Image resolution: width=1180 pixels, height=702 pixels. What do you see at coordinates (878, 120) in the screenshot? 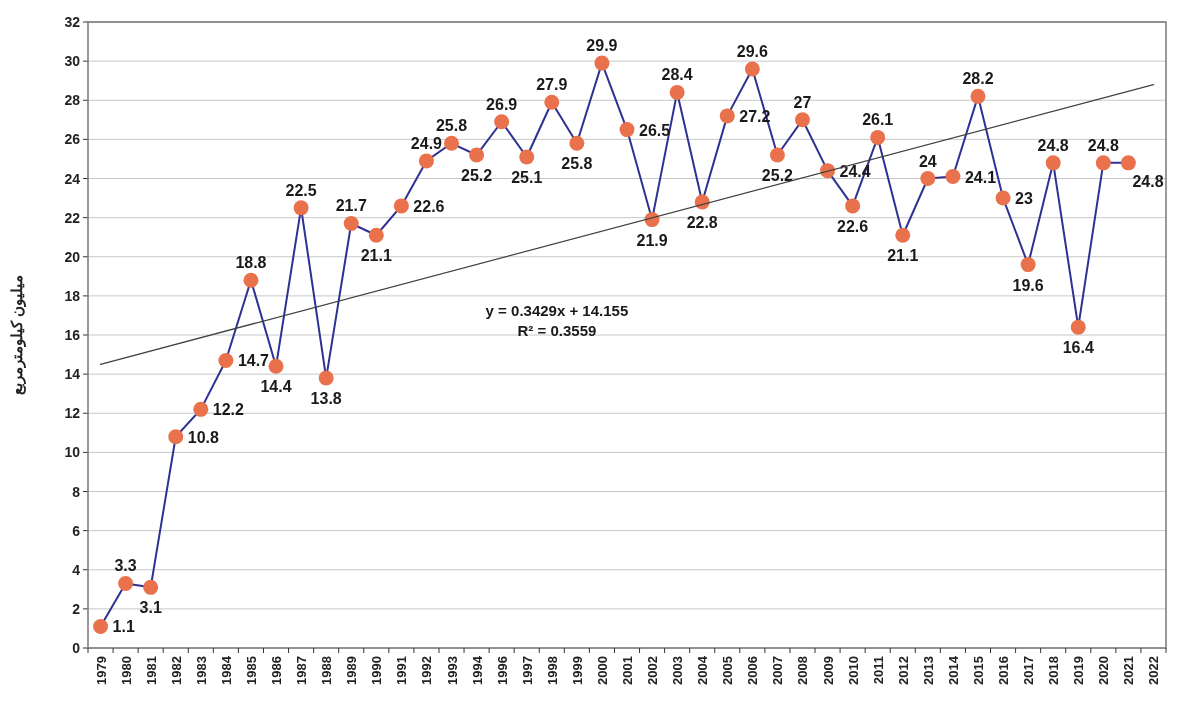
I see `data-label: 26.1` at bounding box center [878, 120].